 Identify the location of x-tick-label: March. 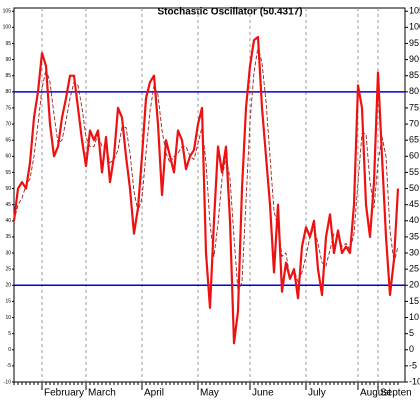
(102, 393).